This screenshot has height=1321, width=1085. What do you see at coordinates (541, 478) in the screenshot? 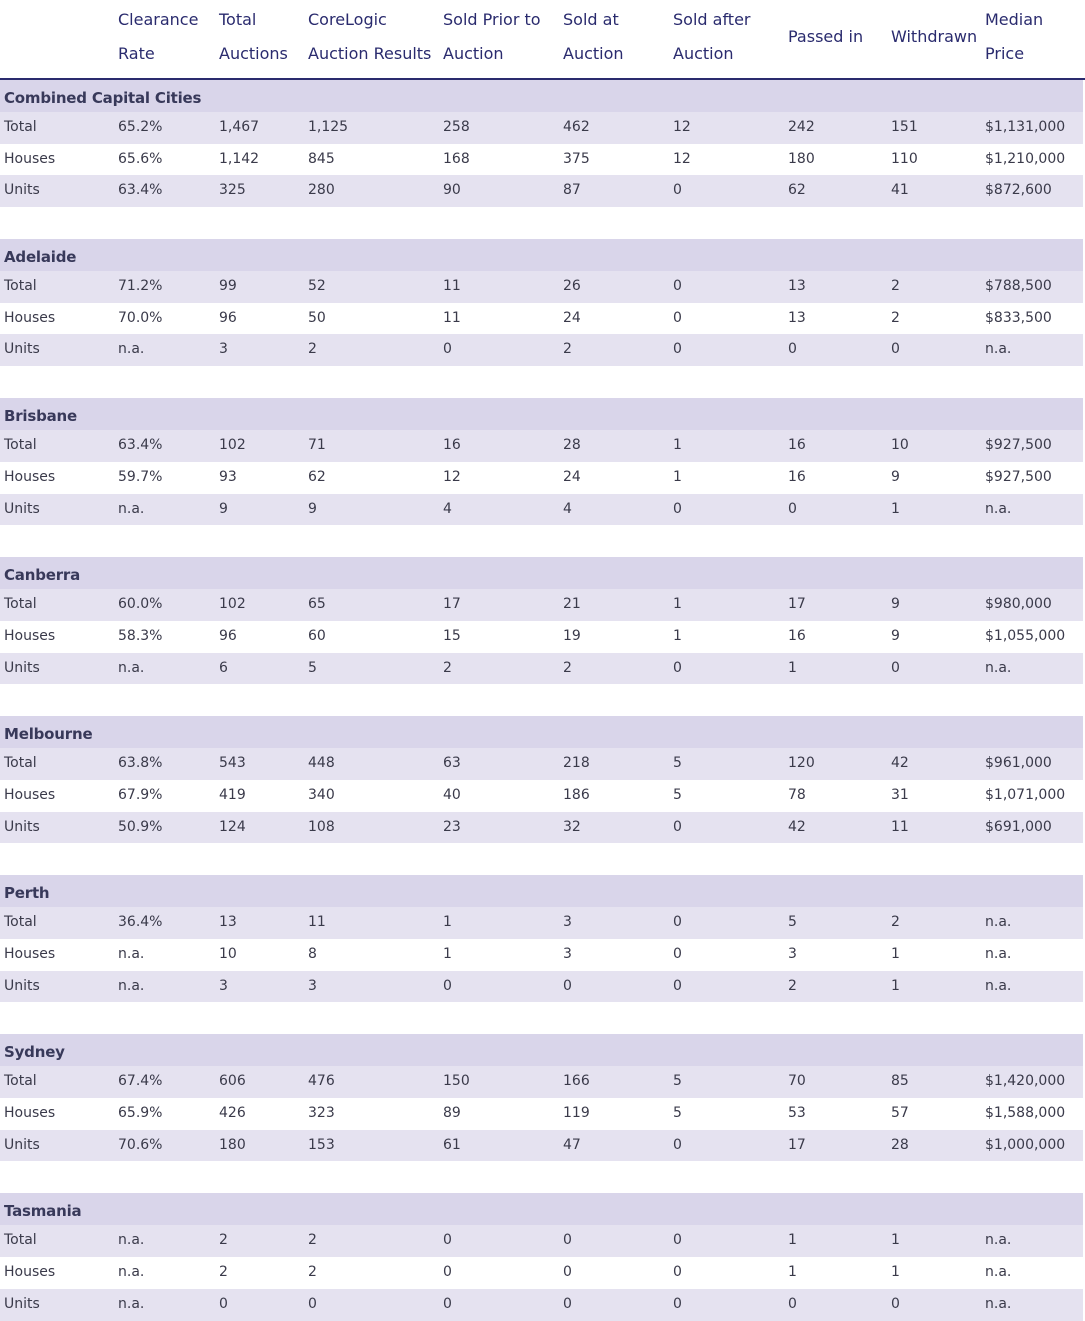
I see `table-row: Houses 59.7% 93 62 12 24 1 16 9 $927,500` at bounding box center [541, 478].